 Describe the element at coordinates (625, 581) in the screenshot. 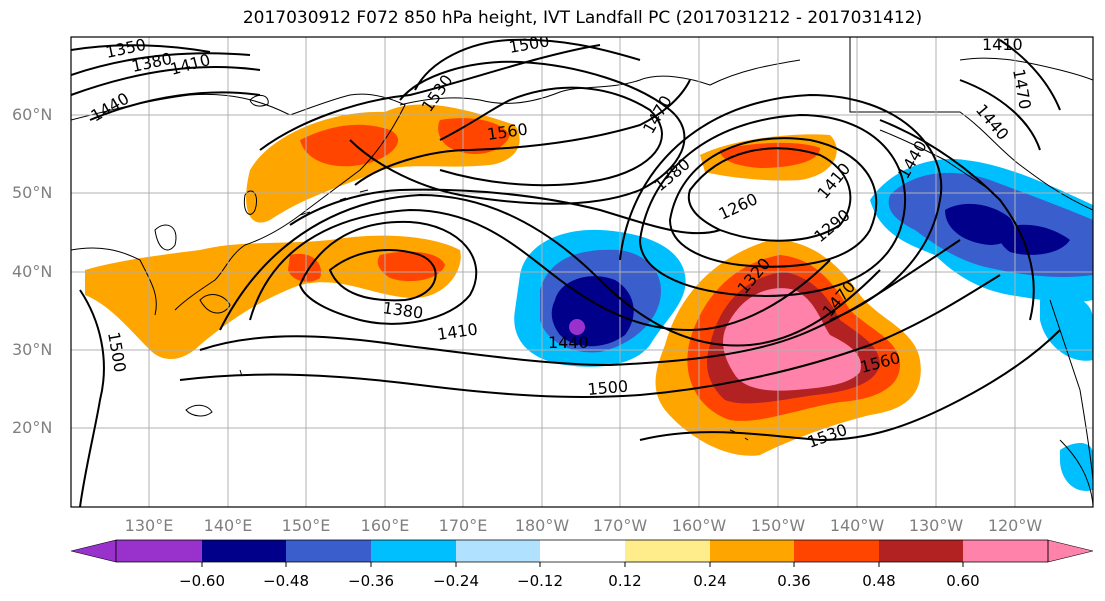

I see `colorbar-tick-label: 0.12` at that location.